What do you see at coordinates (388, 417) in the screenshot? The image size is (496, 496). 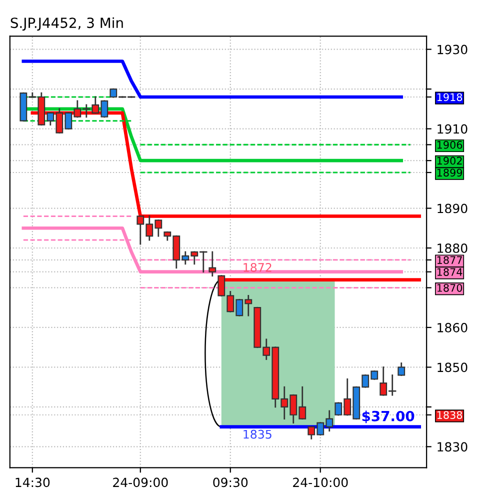 I see `annotation: $37.00` at bounding box center [388, 417].